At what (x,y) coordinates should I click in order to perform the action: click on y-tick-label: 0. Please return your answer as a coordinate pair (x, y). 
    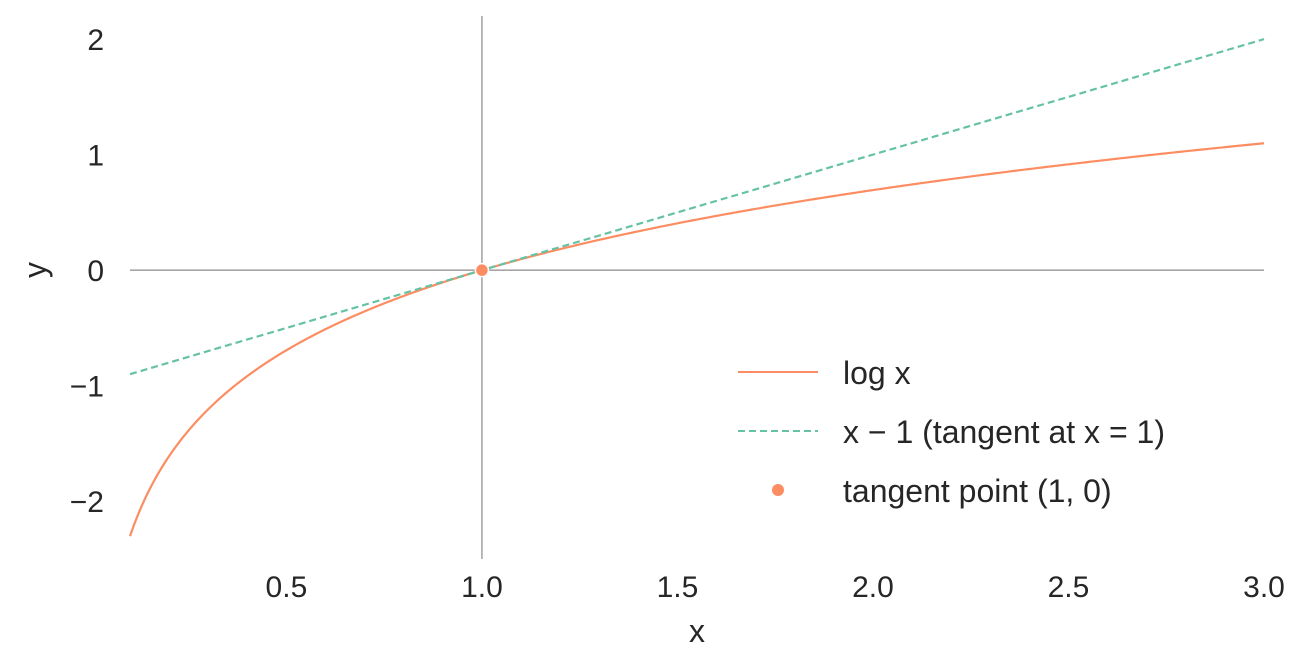
    Looking at the image, I should click on (95, 271).